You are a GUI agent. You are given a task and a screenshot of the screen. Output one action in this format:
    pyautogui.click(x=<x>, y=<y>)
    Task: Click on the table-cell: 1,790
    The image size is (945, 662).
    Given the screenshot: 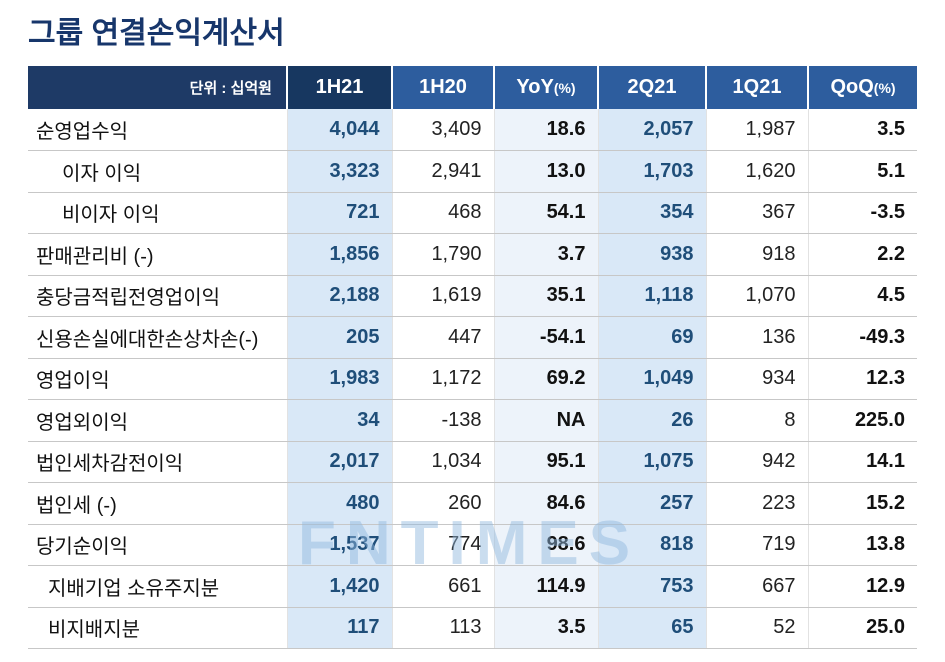 What is the action you would take?
    pyautogui.click(x=442, y=254)
    